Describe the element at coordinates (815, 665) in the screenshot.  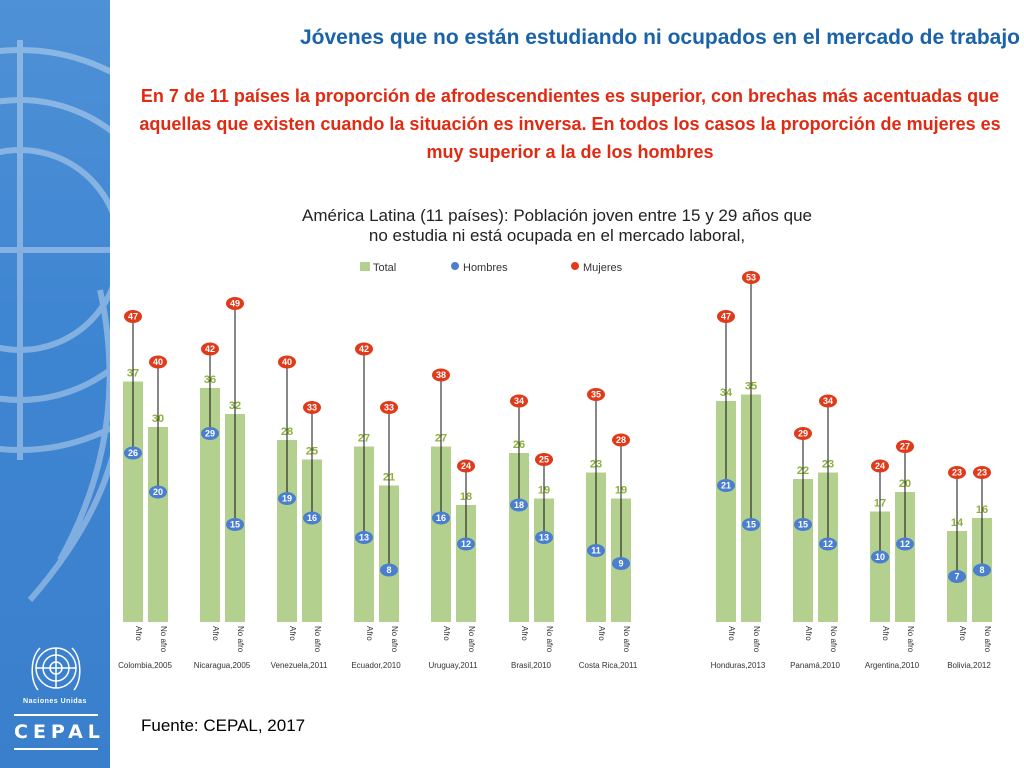
I see `country-label: Panamá,2010` at that location.